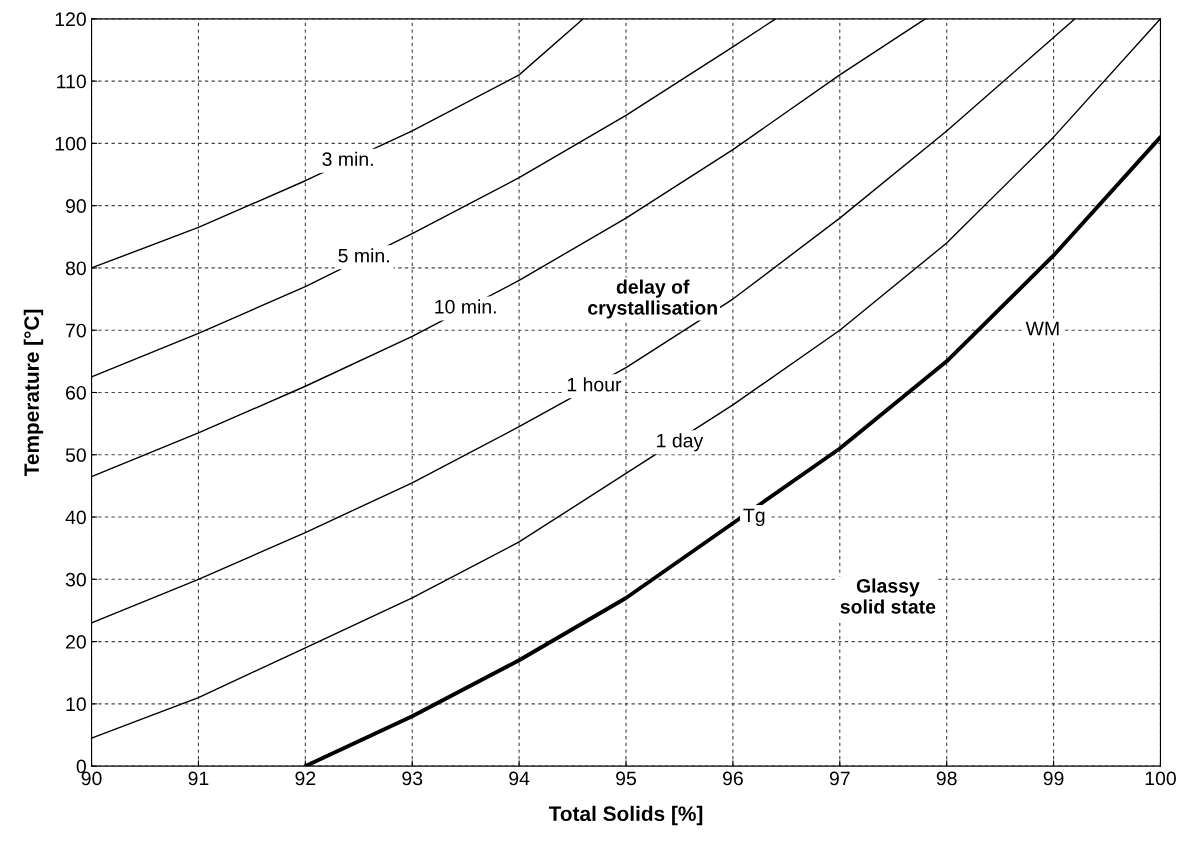  Describe the element at coordinates (652, 299) in the screenshot. I see `annotation: delay of crystallisation` at that location.